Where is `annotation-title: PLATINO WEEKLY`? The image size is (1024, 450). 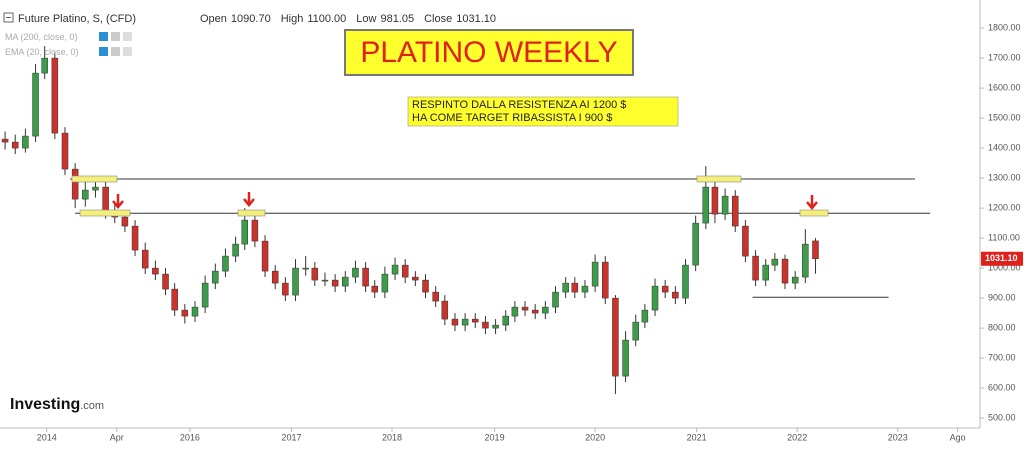
annotation-title: PLATINO WEEKLY is located at coordinates (488, 52).